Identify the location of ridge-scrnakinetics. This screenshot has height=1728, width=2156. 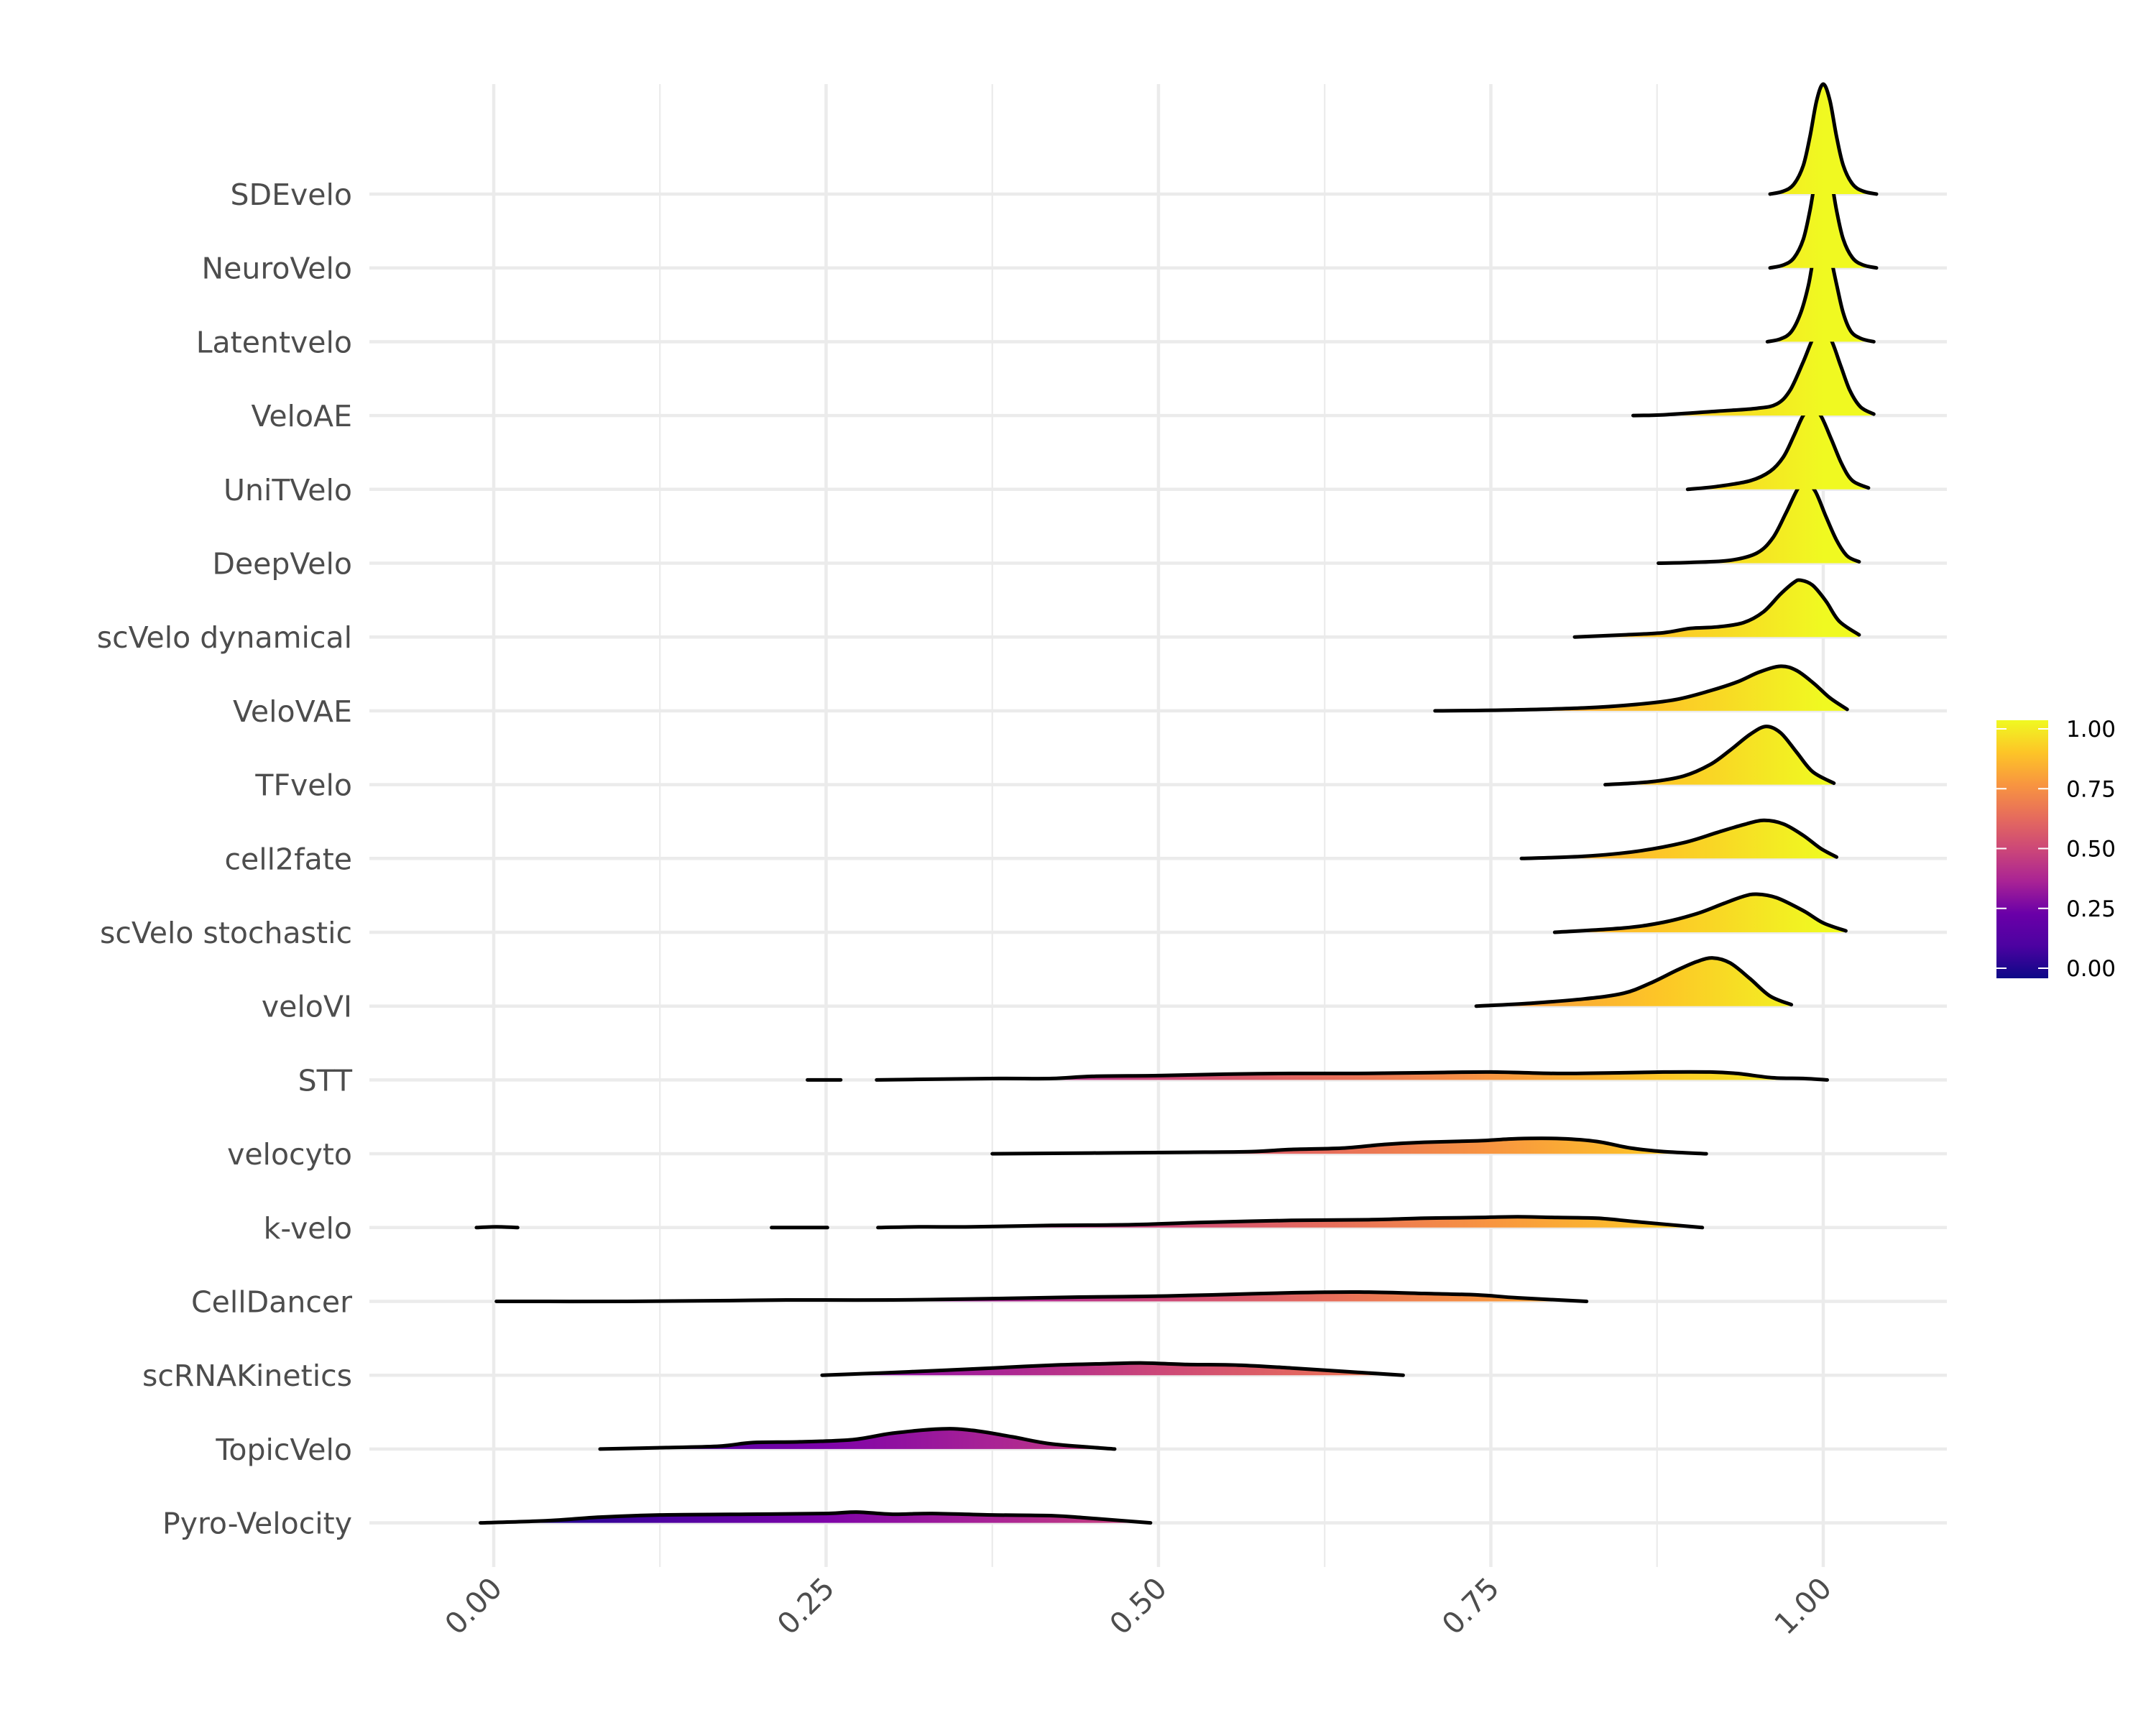
(1113, 1369).